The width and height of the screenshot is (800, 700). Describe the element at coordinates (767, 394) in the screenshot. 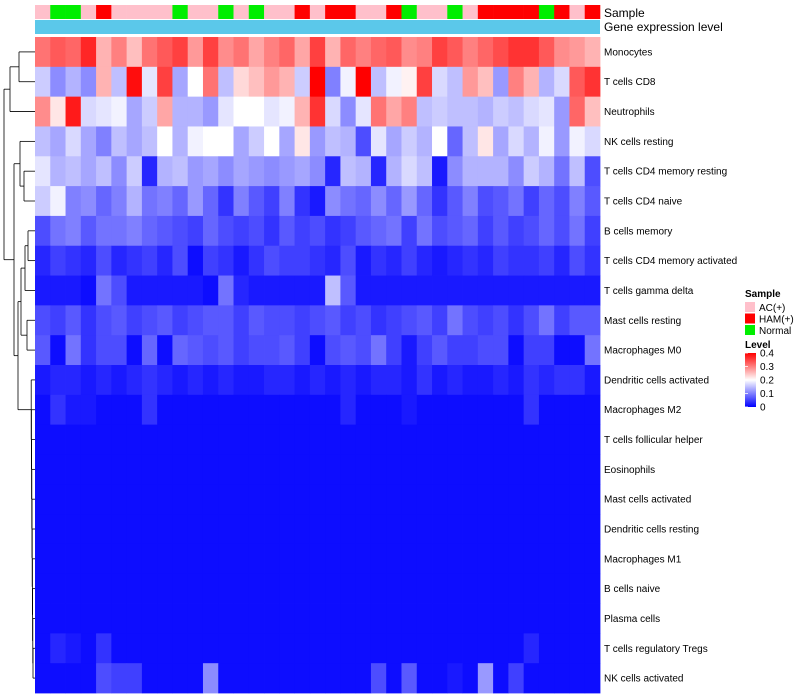

I see `level-tick-label: 0.1` at that location.